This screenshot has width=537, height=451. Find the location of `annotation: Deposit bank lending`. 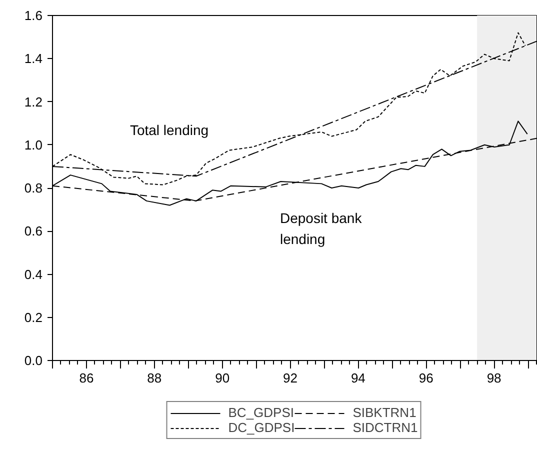

annotation: Deposit bank lending is located at coordinates (321, 229).